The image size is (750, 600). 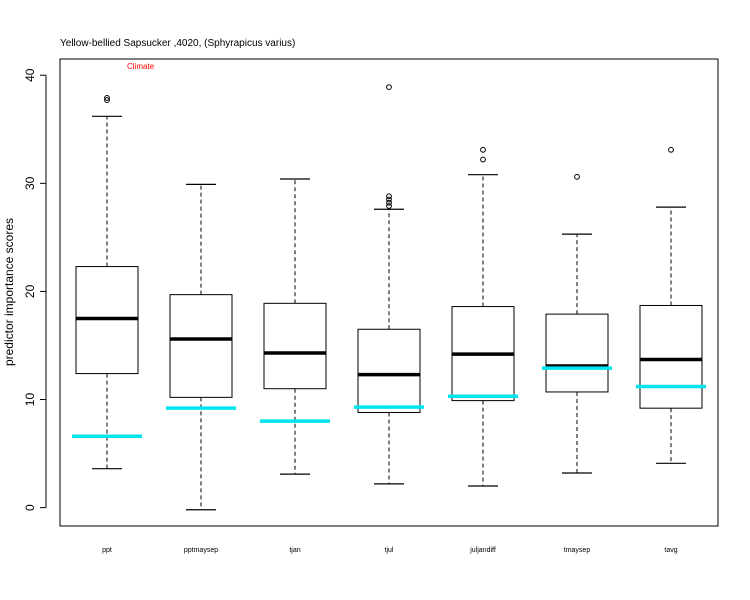 What do you see at coordinates (30, 75) in the screenshot?
I see `y-tick-label: 40` at bounding box center [30, 75].